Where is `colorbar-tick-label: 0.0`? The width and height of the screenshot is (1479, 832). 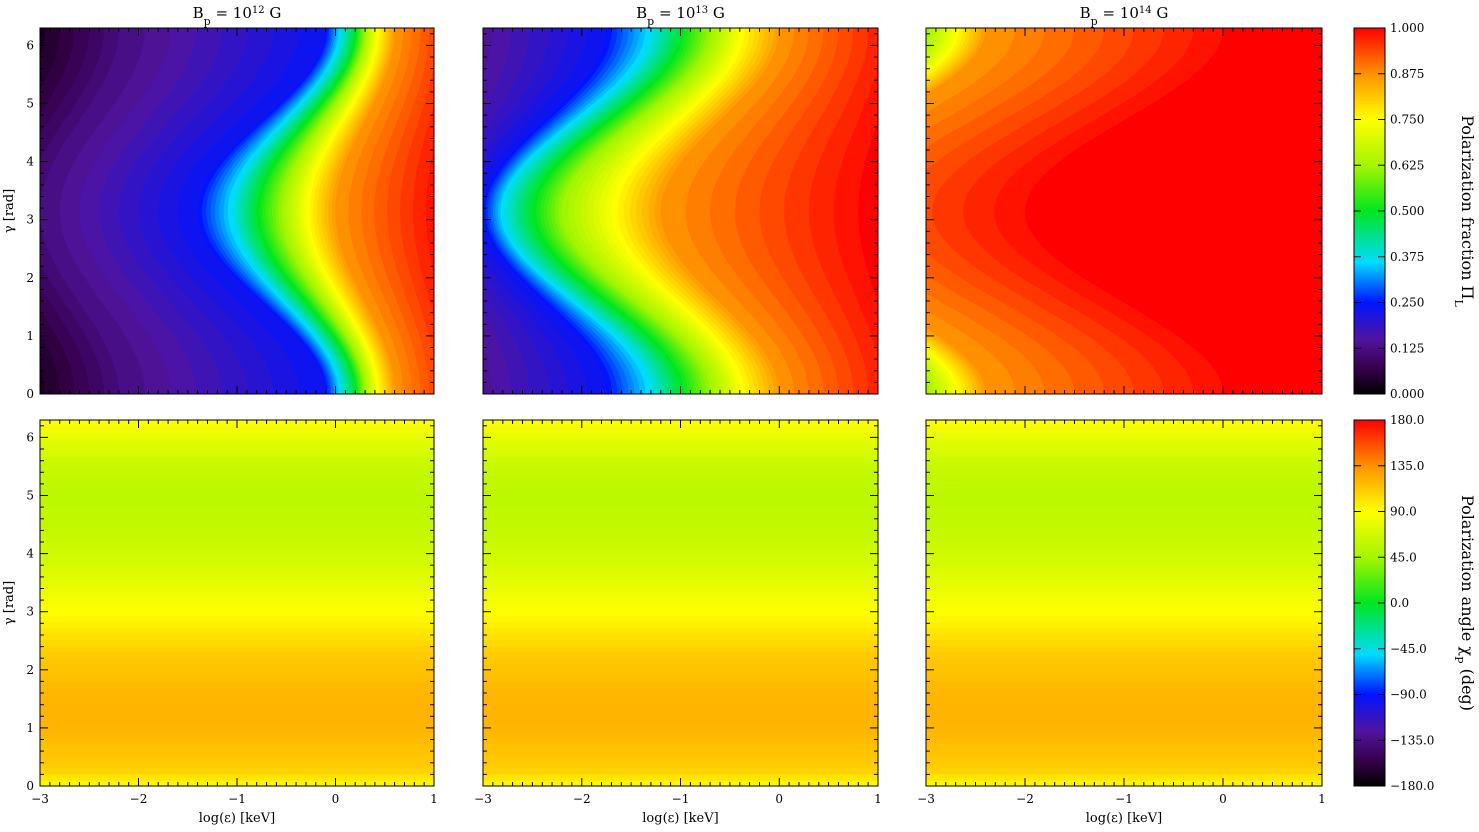 colorbar-tick-label: 0.0 is located at coordinates (1399, 603).